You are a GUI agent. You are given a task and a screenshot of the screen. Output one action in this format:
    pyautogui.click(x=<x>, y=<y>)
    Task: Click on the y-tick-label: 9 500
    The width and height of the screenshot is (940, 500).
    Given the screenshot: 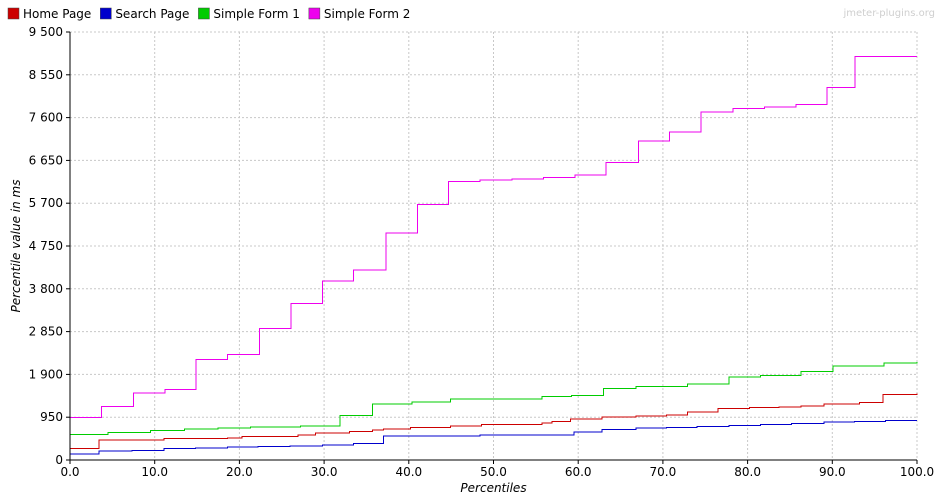 What is the action you would take?
    pyautogui.click(x=46, y=32)
    